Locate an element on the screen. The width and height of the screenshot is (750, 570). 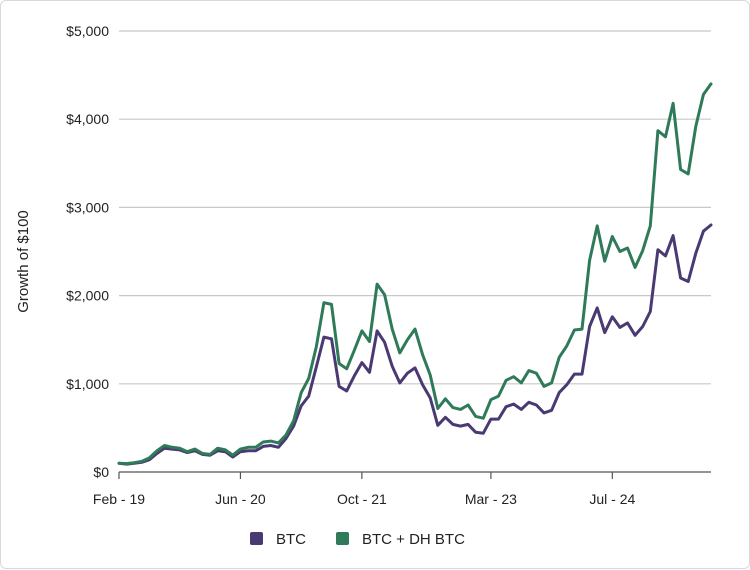
legend-label: BTC is located at coordinates (291, 539).